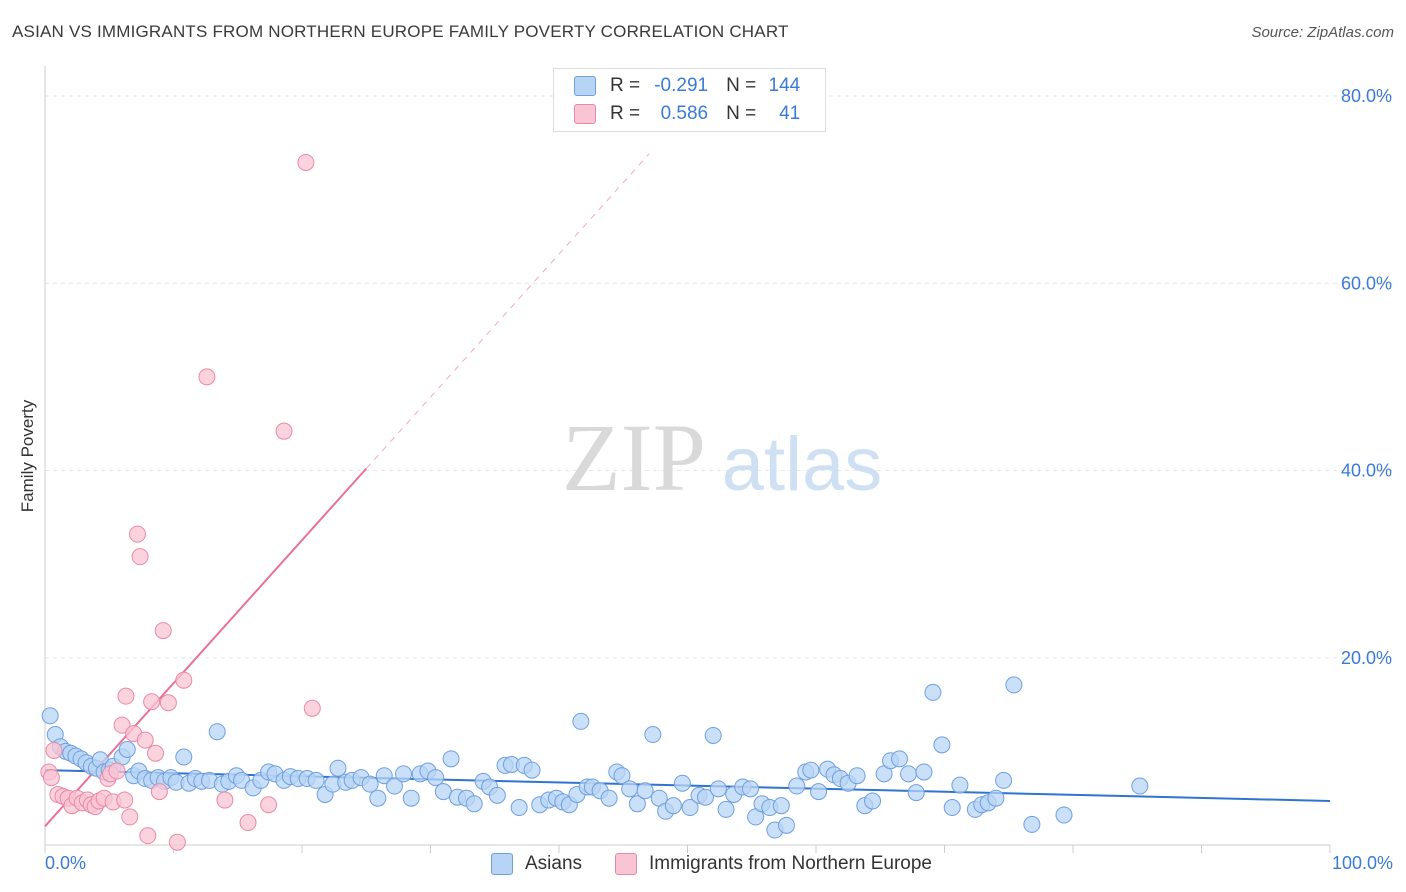 The height and width of the screenshot is (892, 1406). I want to click on bottom-legend-label-northern-europe: Immigrants from Northern Europe, so click(790, 863).